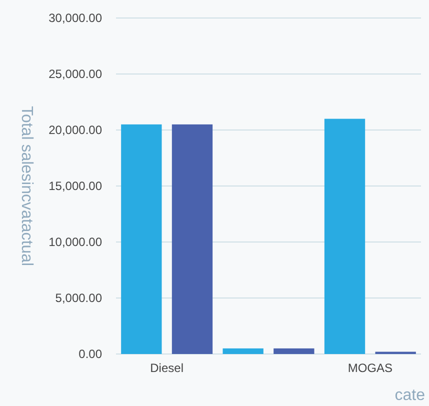  Describe the element at coordinates (90, 354) in the screenshot. I see `y-tick-label: 0.00` at that location.